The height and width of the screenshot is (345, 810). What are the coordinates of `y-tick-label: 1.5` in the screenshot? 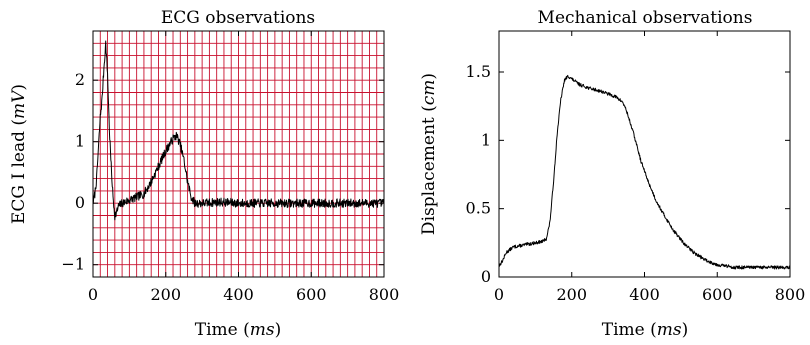 It's located at (478, 71).